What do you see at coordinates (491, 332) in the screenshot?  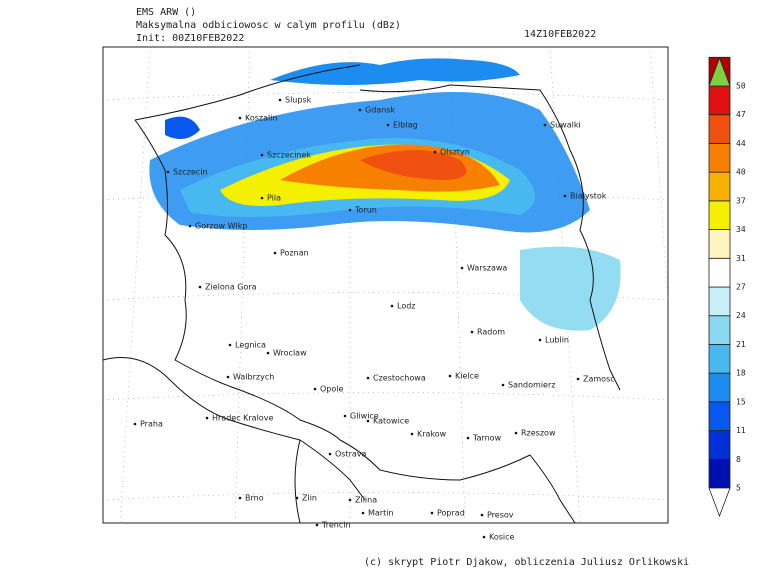 I see `city-label: Radom` at bounding box center [491, 332].